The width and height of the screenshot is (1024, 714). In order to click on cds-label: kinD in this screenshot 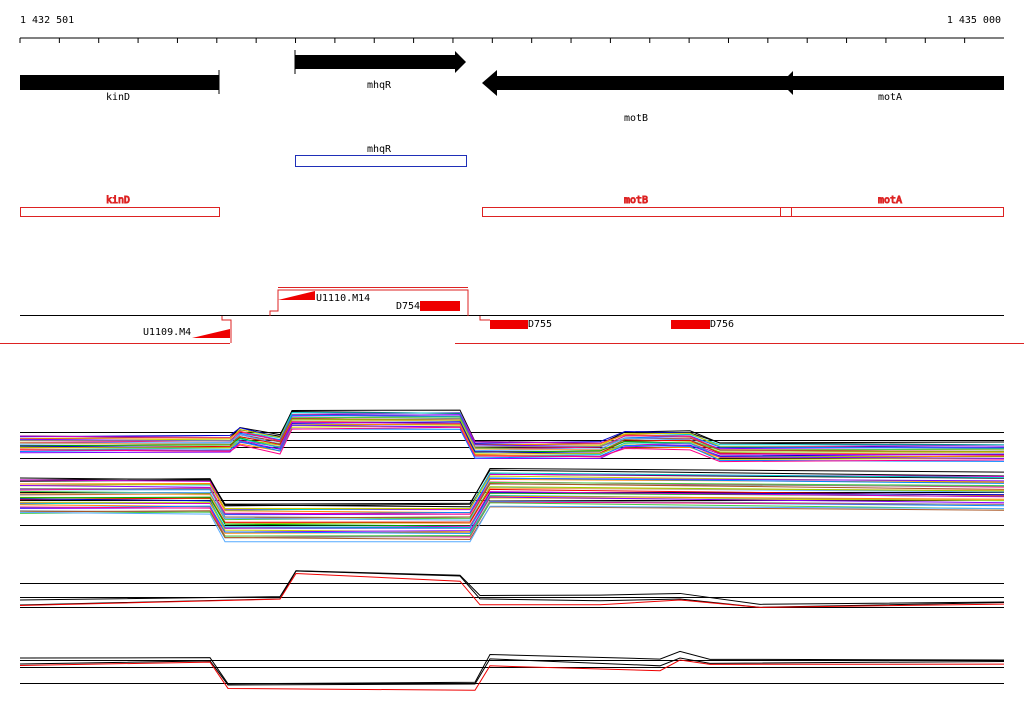, I will do `click(118, 200)`.